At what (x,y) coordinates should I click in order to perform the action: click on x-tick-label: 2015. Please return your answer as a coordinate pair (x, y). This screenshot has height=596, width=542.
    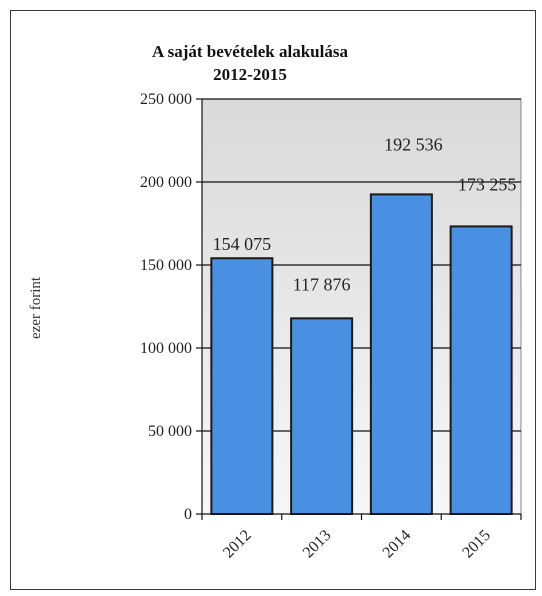
    Looking at the image, I should click on (476, 544).